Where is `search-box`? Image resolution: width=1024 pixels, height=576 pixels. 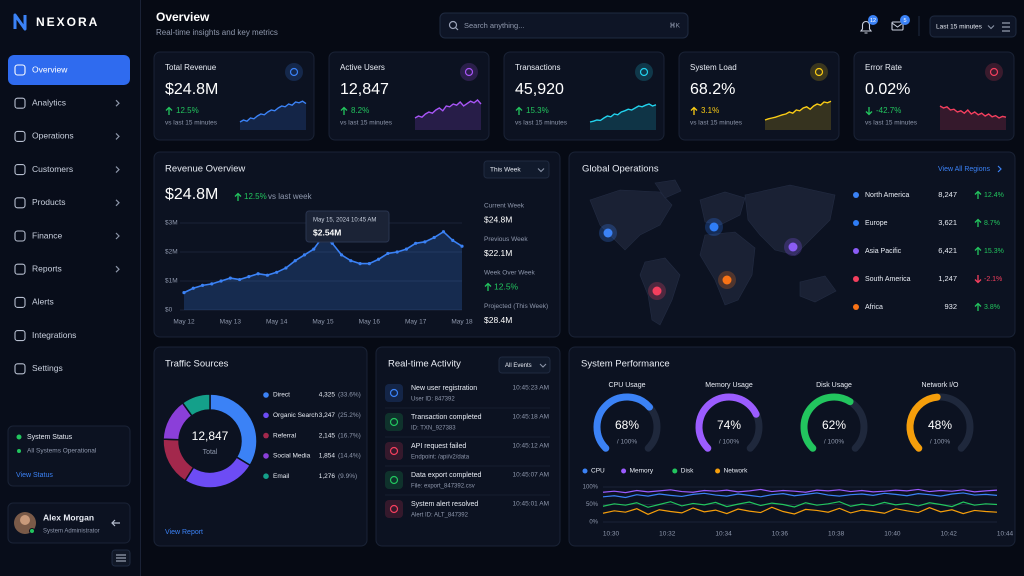
search-box is located at coordinates (564, 25).